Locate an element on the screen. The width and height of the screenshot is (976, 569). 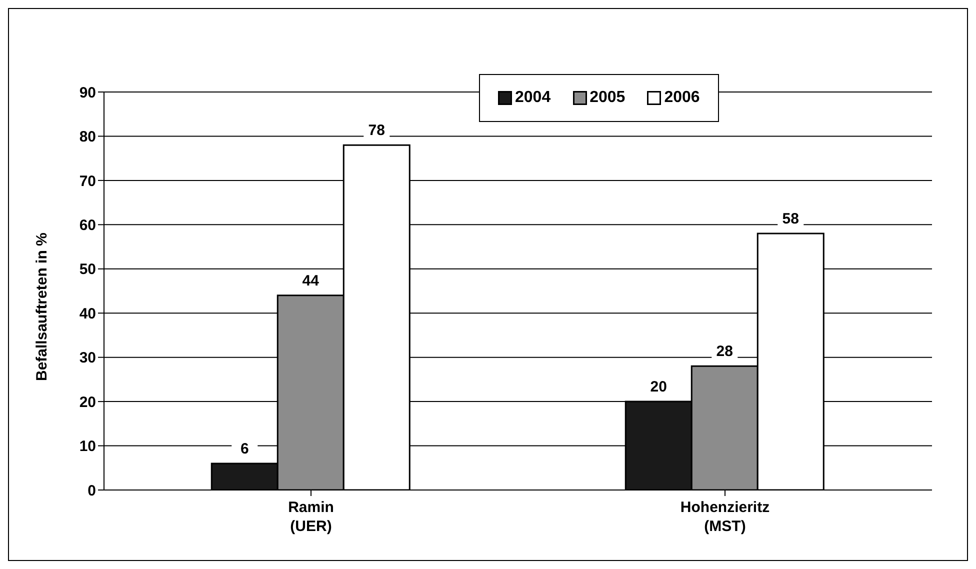
legend-label: 2004 is located at coordinates (532, 98).